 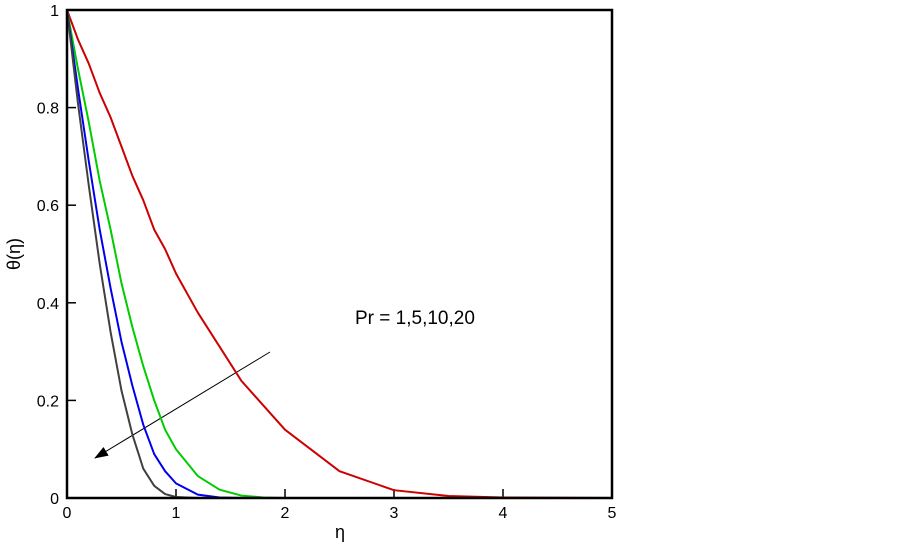 I want to click on annotation: Pr = 1,5,10,20, so click(x=415, y=318).